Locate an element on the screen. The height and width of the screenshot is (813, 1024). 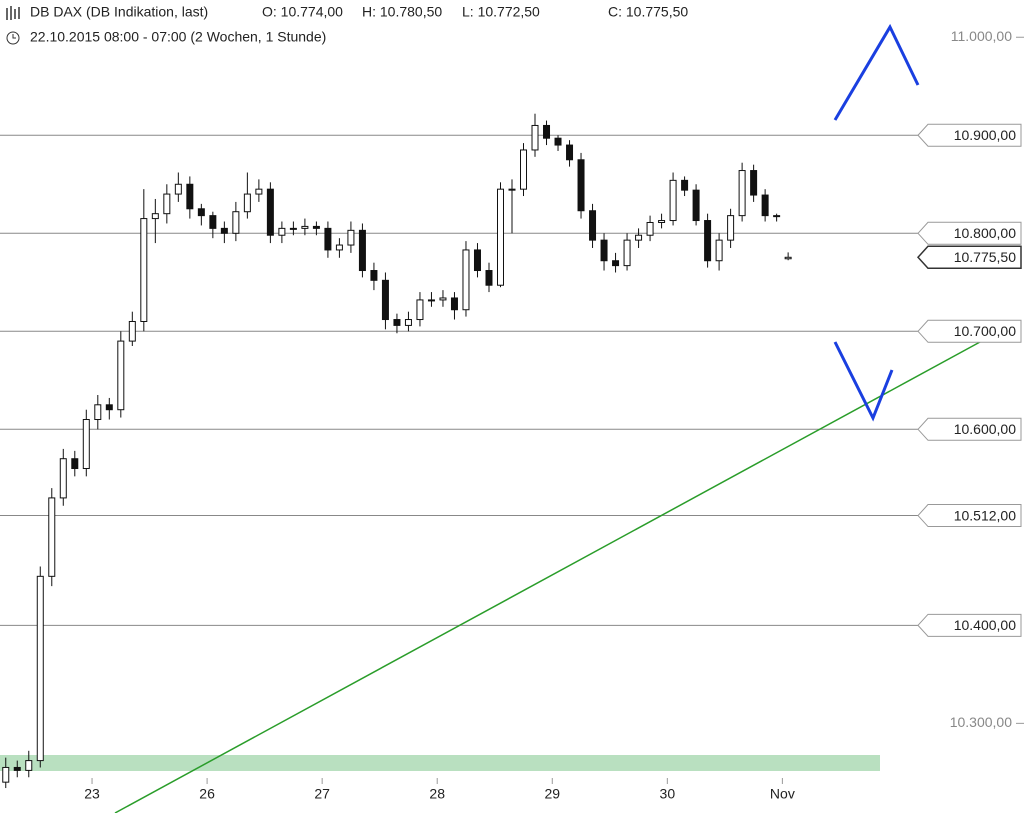
level-label: 10.400,00 is located at coordinates (985, 625).